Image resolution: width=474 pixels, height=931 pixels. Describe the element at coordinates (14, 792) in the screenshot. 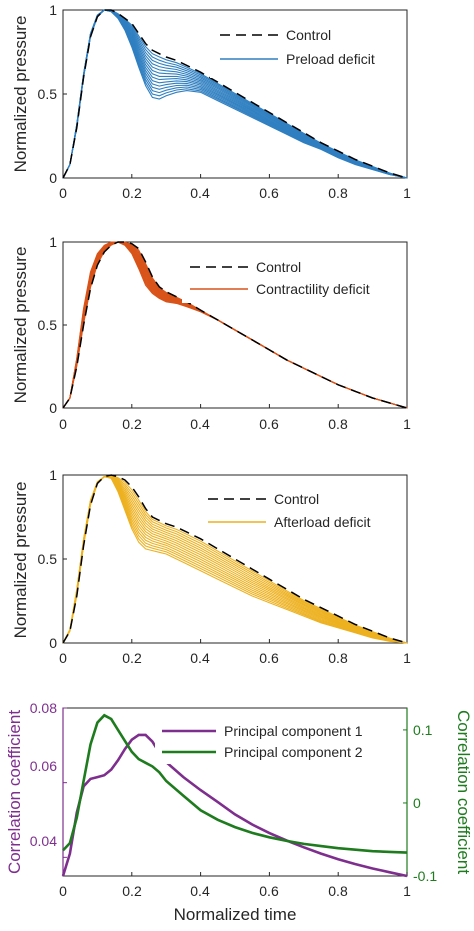

I see `y-axis-label-left: Correlation coefficient` at that location.